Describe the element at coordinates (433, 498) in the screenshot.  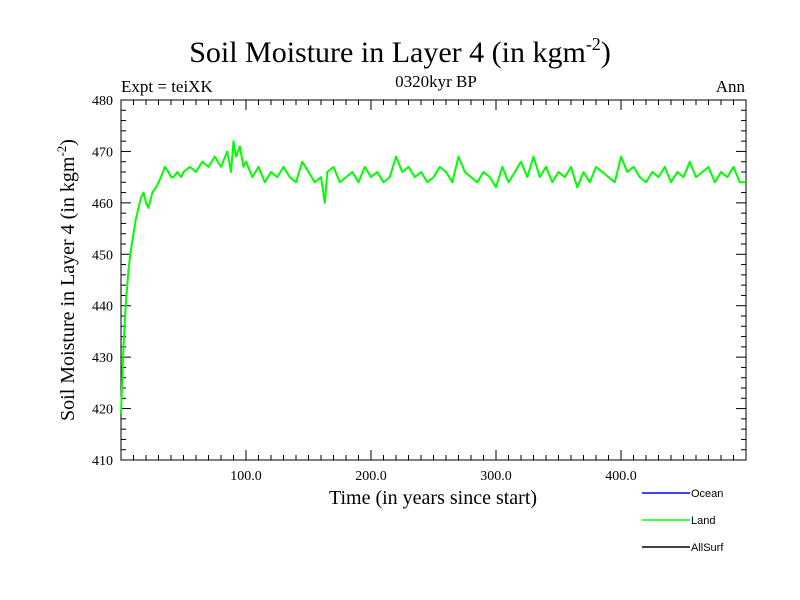
I see `x-axis-label: Time (in years since start)` at that location.